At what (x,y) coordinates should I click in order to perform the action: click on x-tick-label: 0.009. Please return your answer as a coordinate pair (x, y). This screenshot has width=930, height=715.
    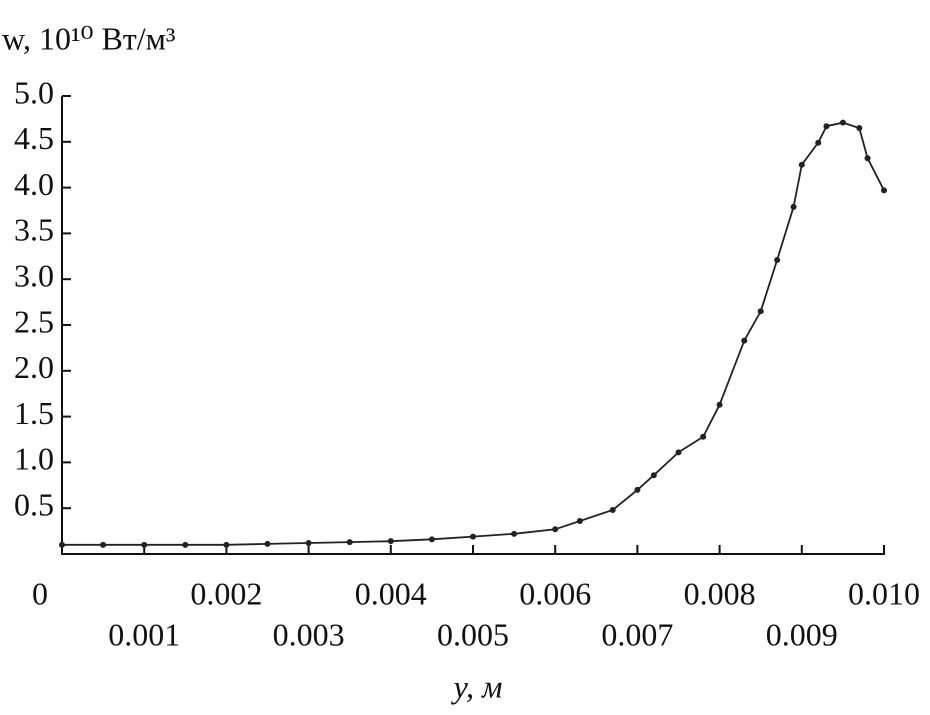
    Looking at the image, I should click on (802, 634).